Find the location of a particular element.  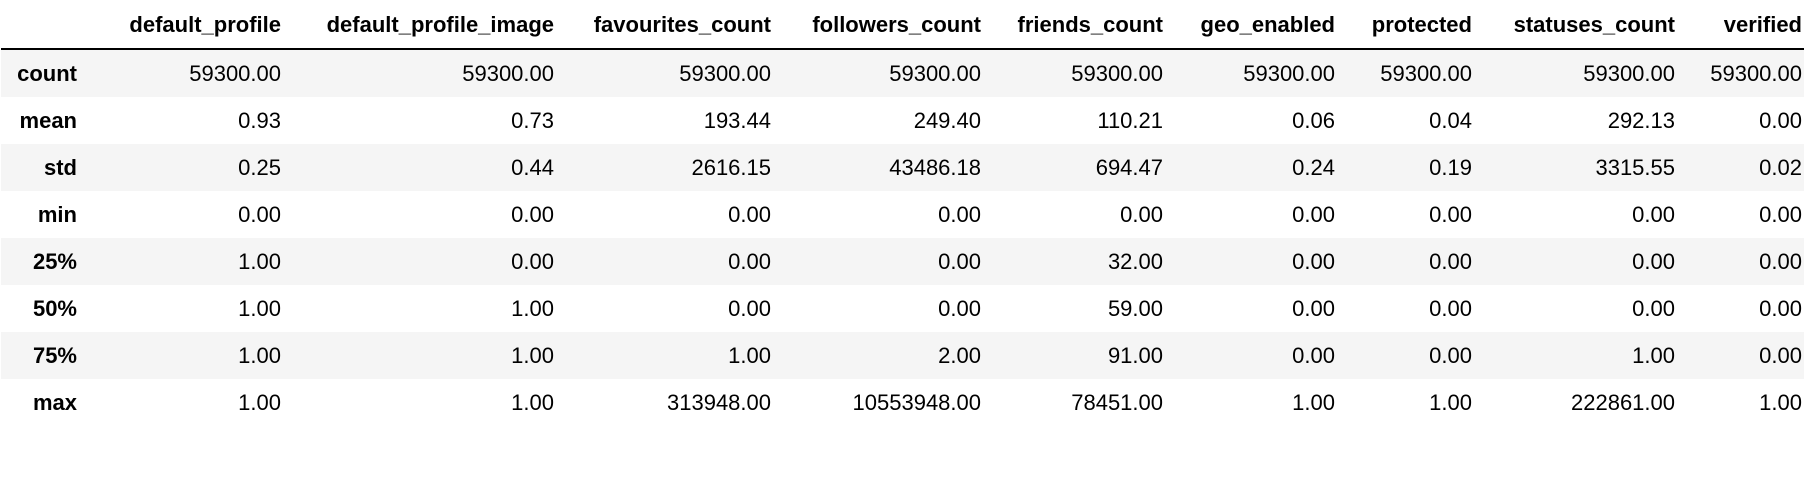

table-cell: 0.24 is located at coordinates (1313, 167).